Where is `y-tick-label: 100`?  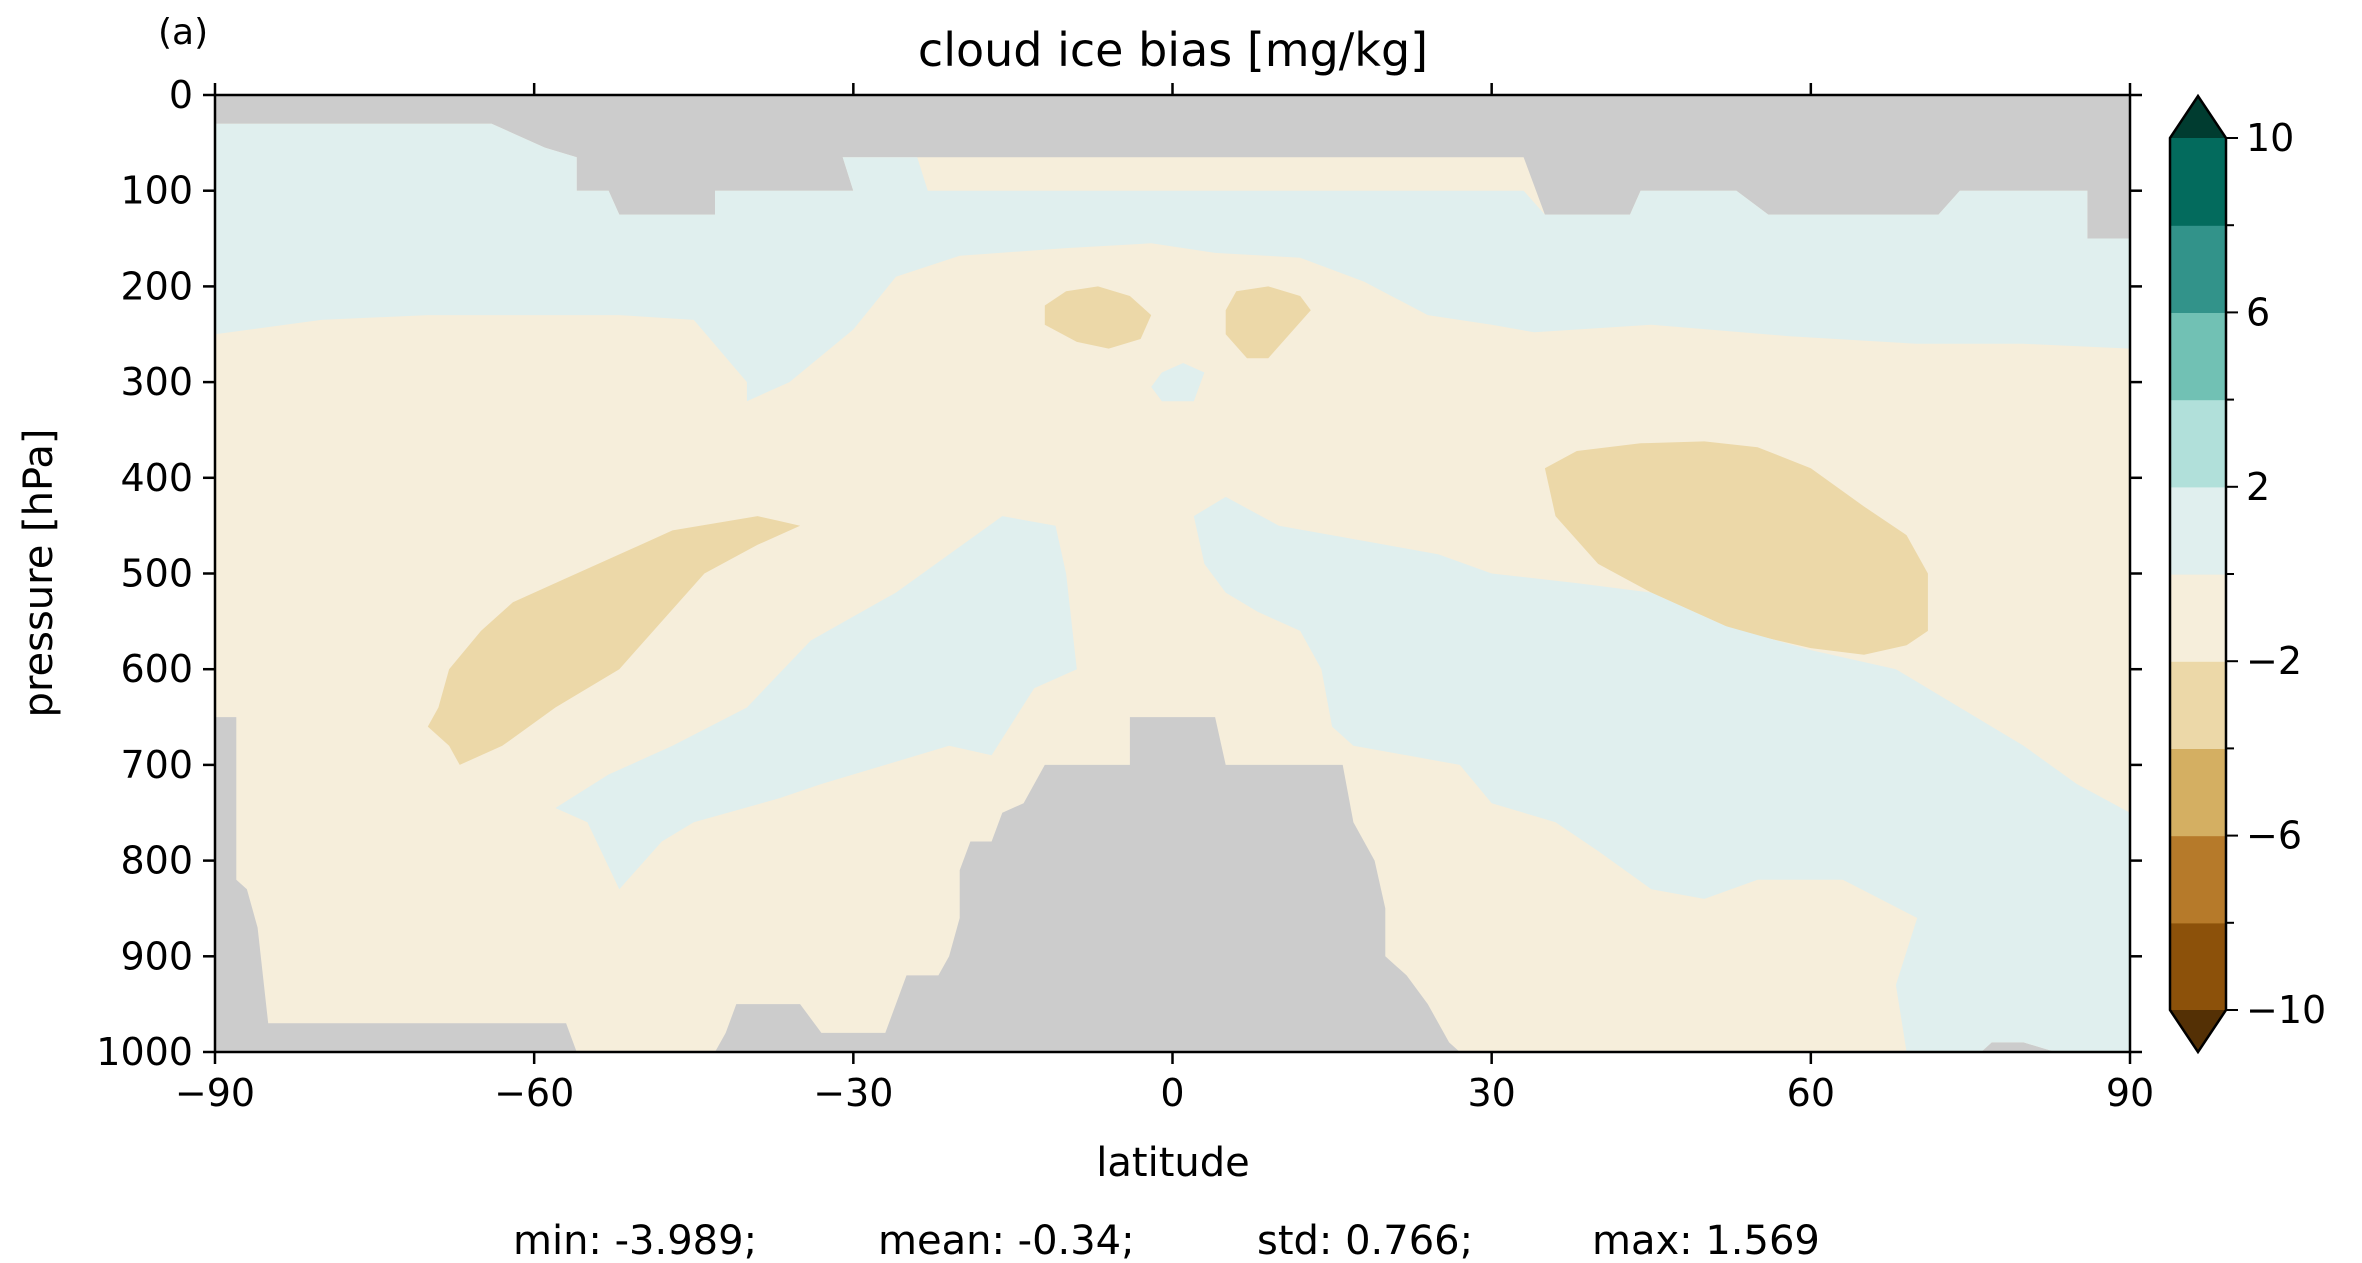
y-tick-label: 100 is located at coordinates (156, 191).